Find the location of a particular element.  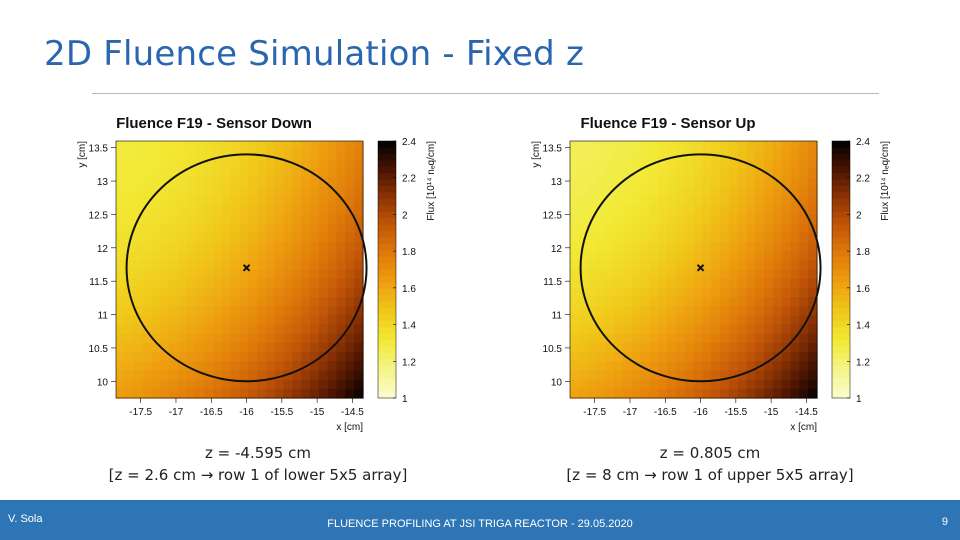

x-tick-label: -17 is located at coordinates (176, 412).